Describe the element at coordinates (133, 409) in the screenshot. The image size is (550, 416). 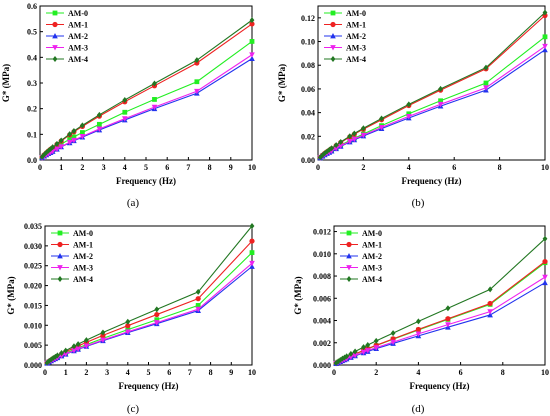
I see `panel-caption: (c)` at that location.